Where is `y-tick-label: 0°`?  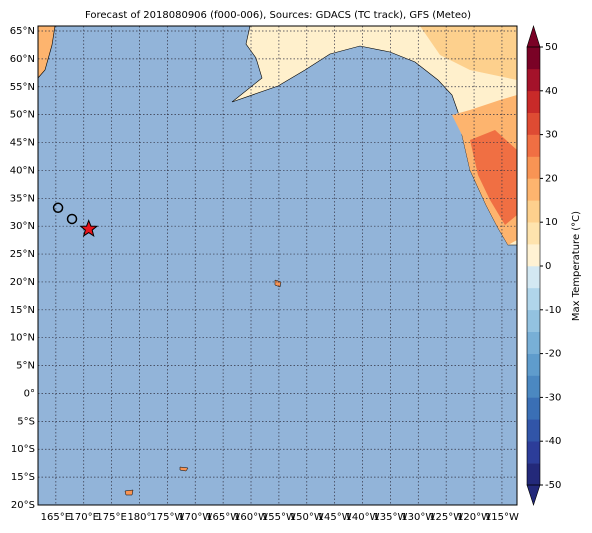 y-tick-label: 0° is located at coordinates (29, 393).